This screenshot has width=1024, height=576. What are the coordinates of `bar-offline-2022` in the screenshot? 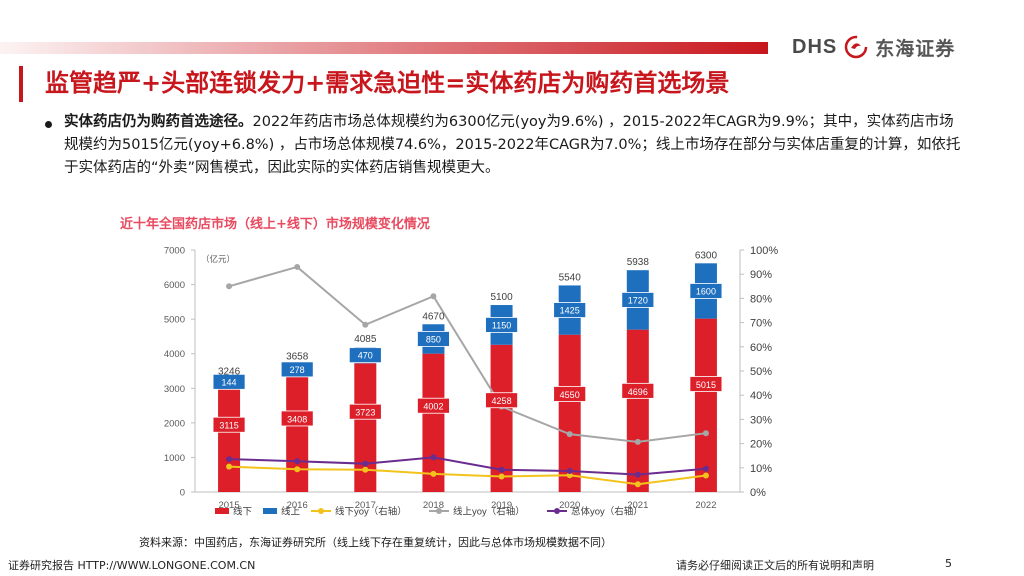 It's located at (705, 405).